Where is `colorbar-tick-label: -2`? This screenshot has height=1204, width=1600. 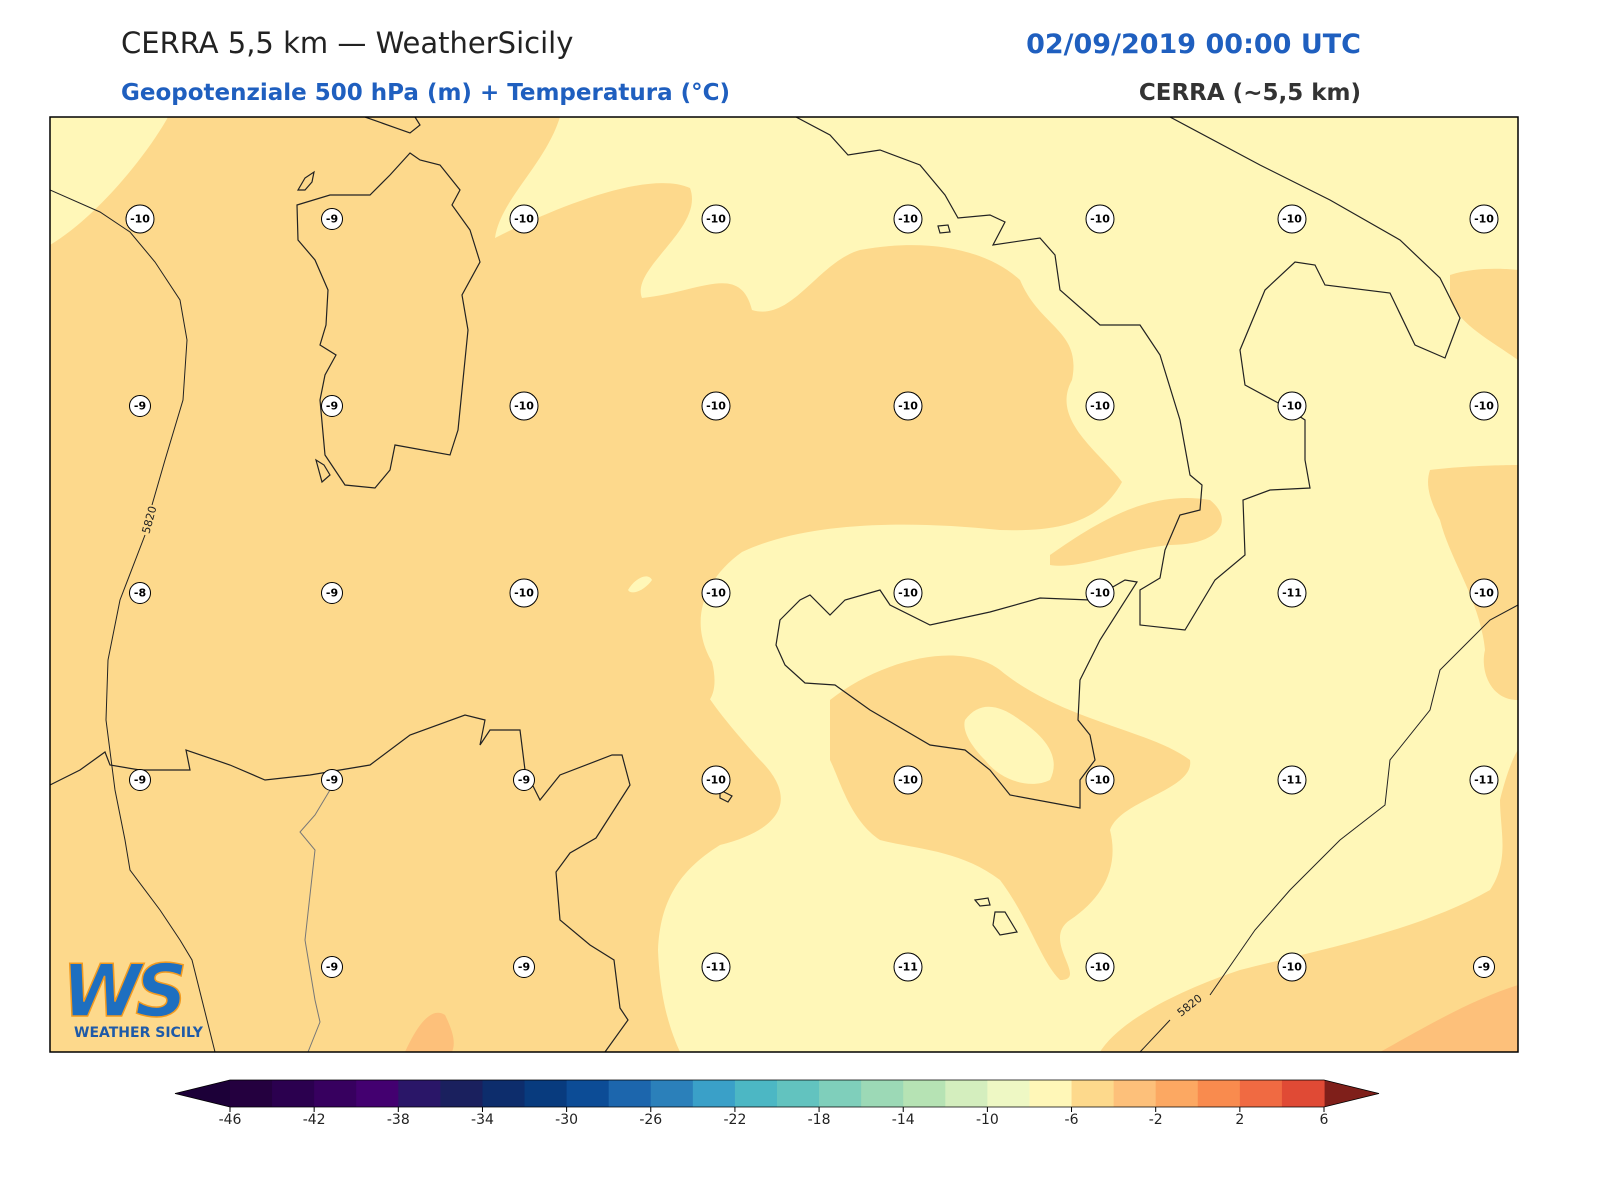 colorbar-tick-label: -2 is located at coordinates (1156, 1120).